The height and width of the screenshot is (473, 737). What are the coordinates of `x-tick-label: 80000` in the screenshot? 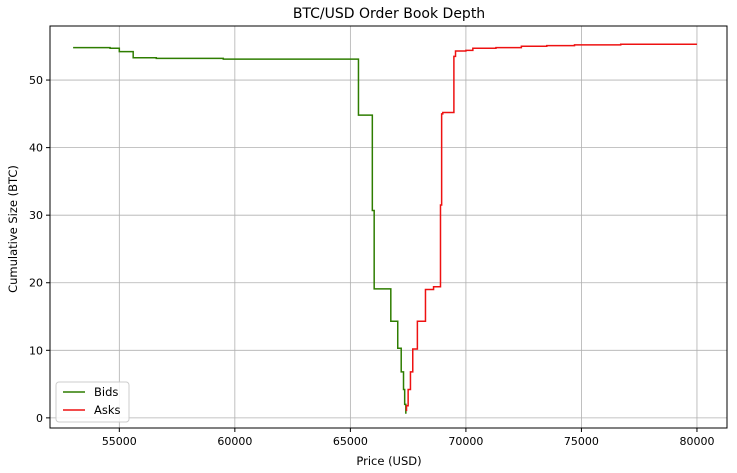 It's located at (696, 441).